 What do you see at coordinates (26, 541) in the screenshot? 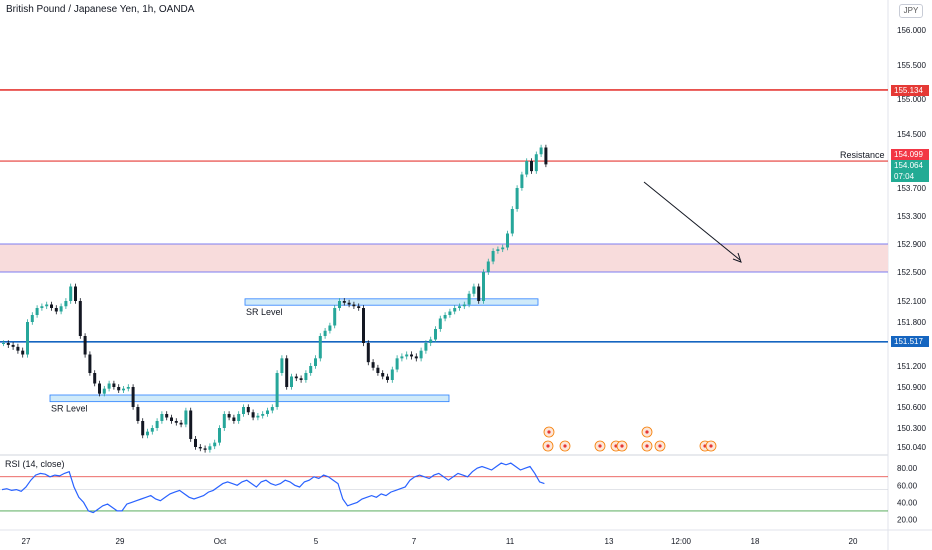
I see `time-tick-label: 27` at bounding box center [26, 541].